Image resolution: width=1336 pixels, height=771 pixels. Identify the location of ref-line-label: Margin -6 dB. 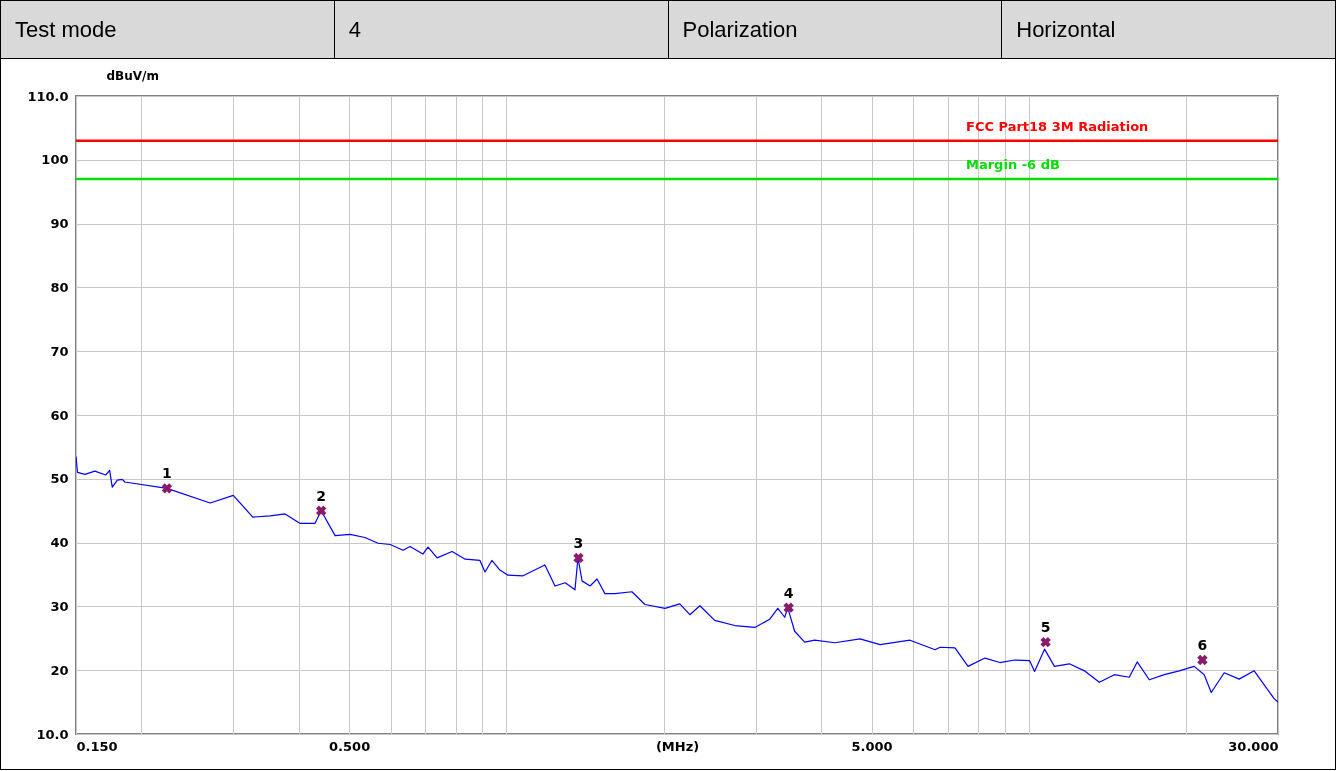
(1013, 164).